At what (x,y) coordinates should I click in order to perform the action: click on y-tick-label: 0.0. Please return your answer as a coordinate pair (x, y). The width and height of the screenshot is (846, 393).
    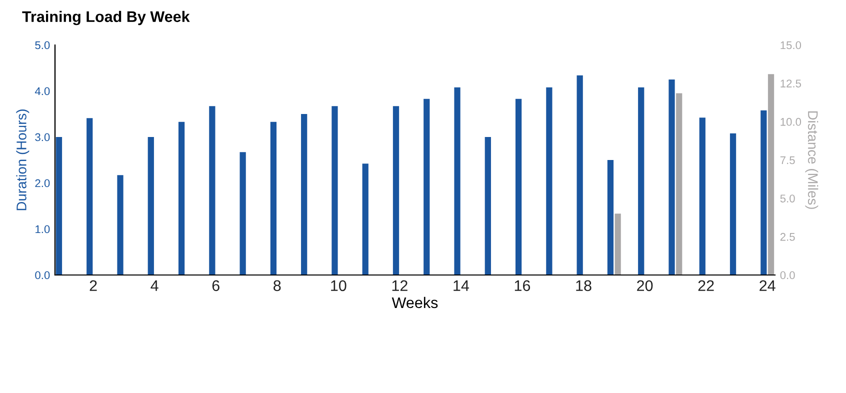
    Looking at the image, I should click on (42, 275).